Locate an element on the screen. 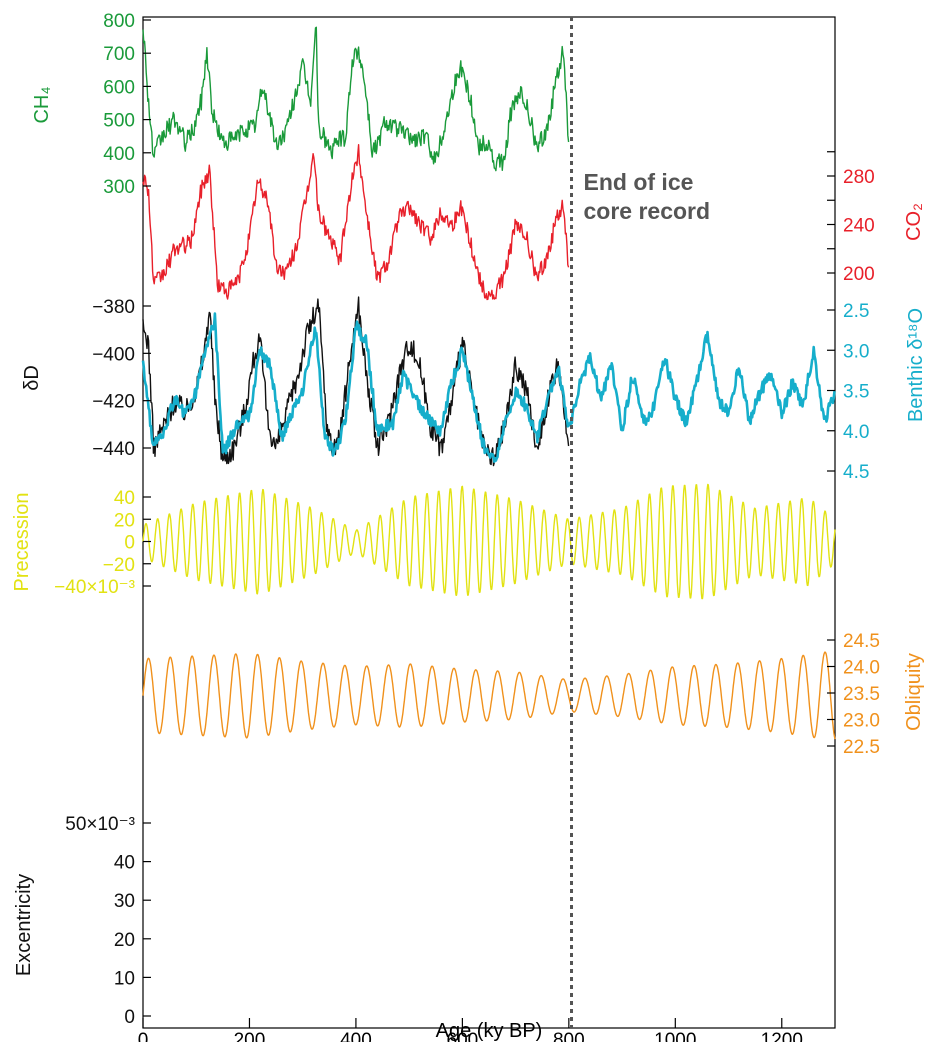 This screenshot has height=1042, width=935. co2-tick-label: 280 is located at coordinates (859, 177).